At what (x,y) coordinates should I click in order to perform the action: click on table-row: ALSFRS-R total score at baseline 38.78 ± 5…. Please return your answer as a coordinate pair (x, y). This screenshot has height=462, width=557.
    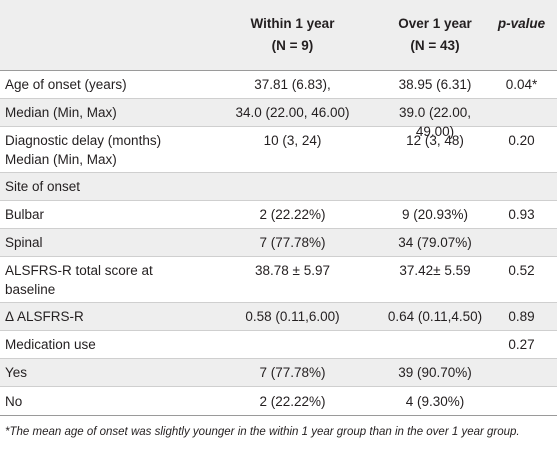
    Looking at the image, I should click on (278, 280).